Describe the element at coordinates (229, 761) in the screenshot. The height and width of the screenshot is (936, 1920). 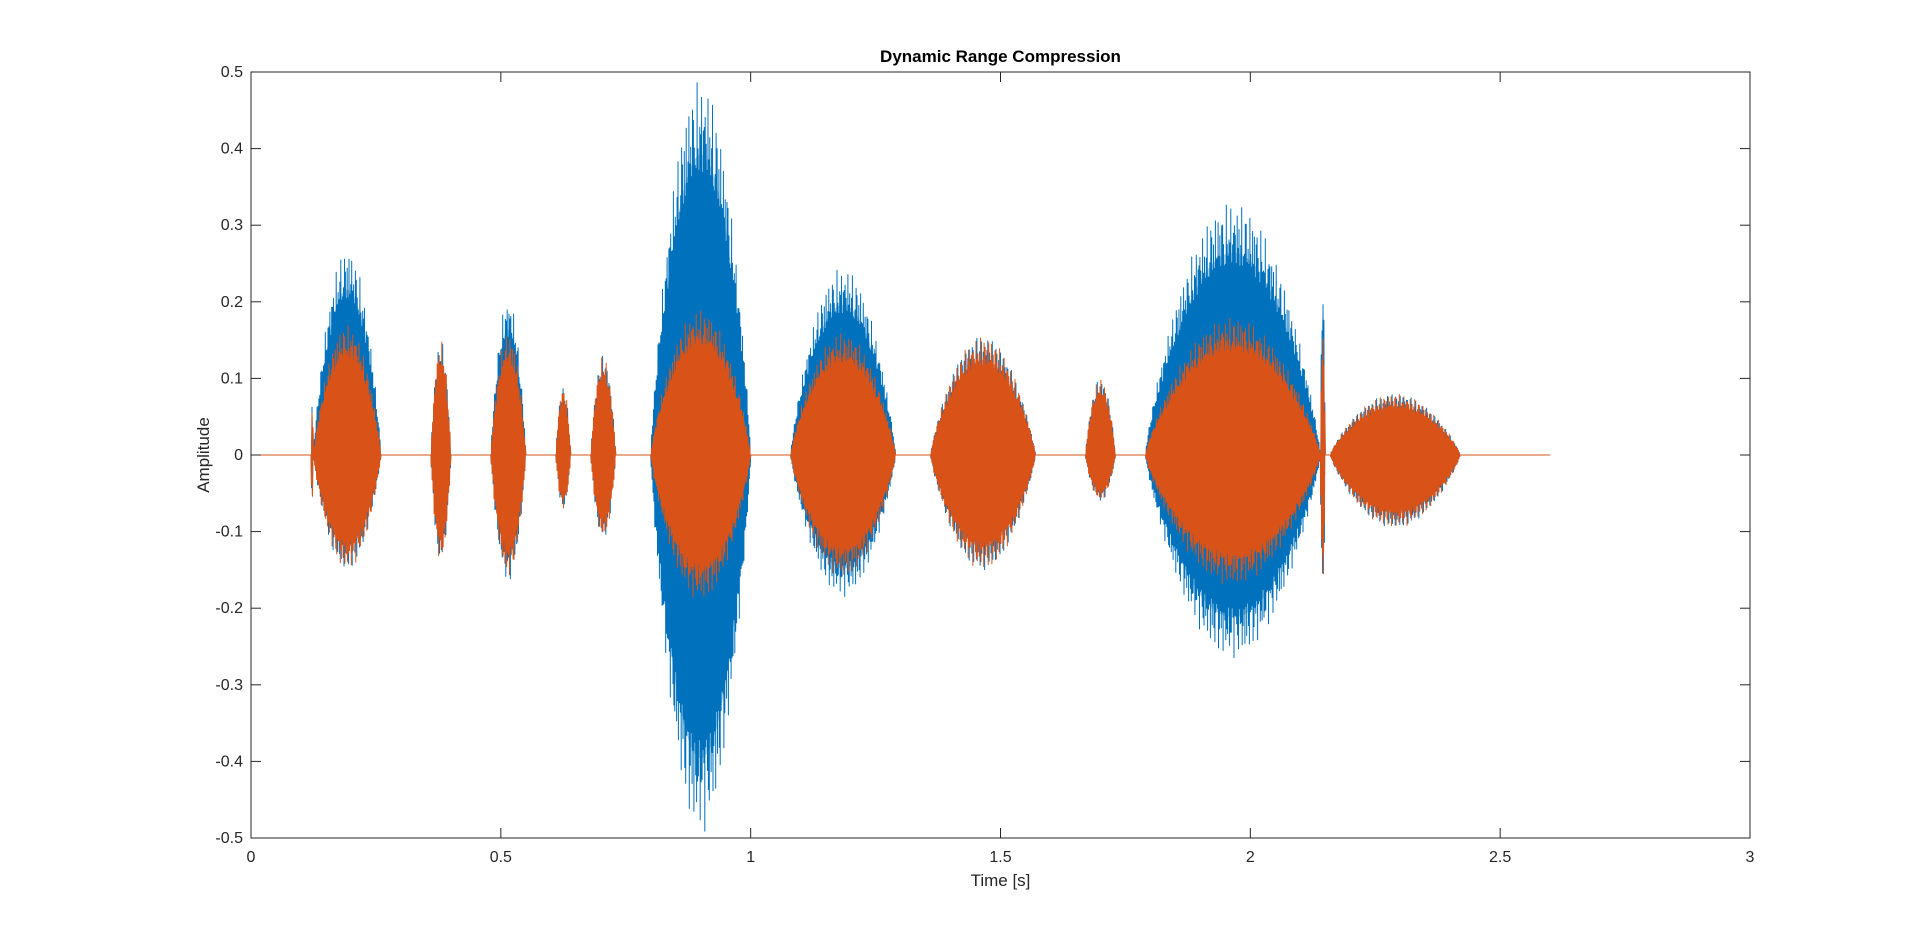
I see `y-tick-label: -0.4` at that location.